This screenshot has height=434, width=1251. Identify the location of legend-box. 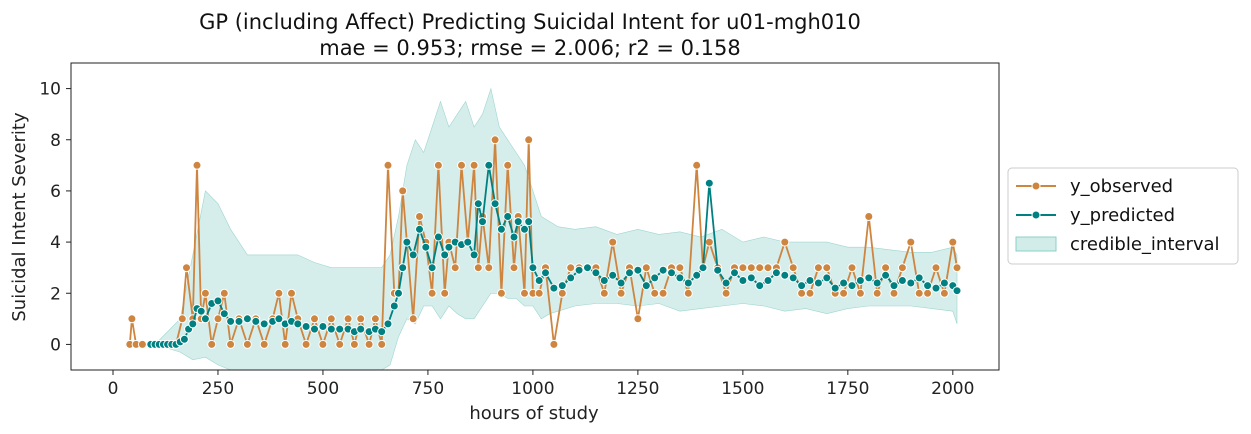
(1123, 216).